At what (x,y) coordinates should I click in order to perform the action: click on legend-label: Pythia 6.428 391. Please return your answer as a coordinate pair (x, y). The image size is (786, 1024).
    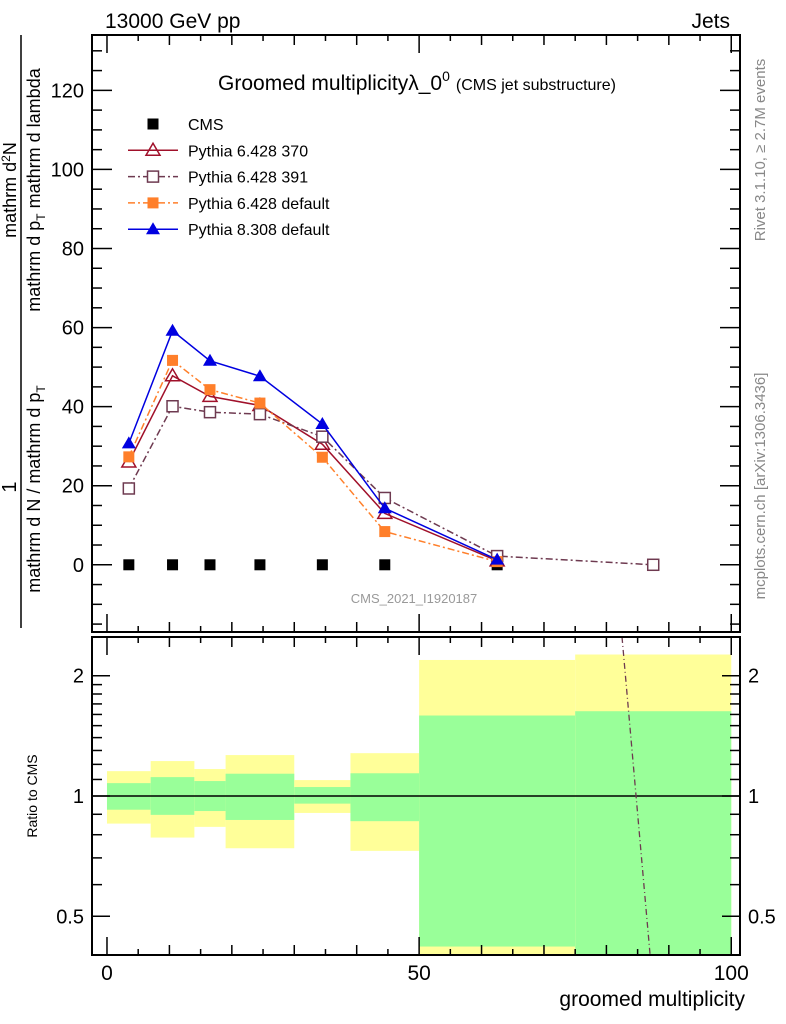
    Looking at the image, I should click on (248, 178).